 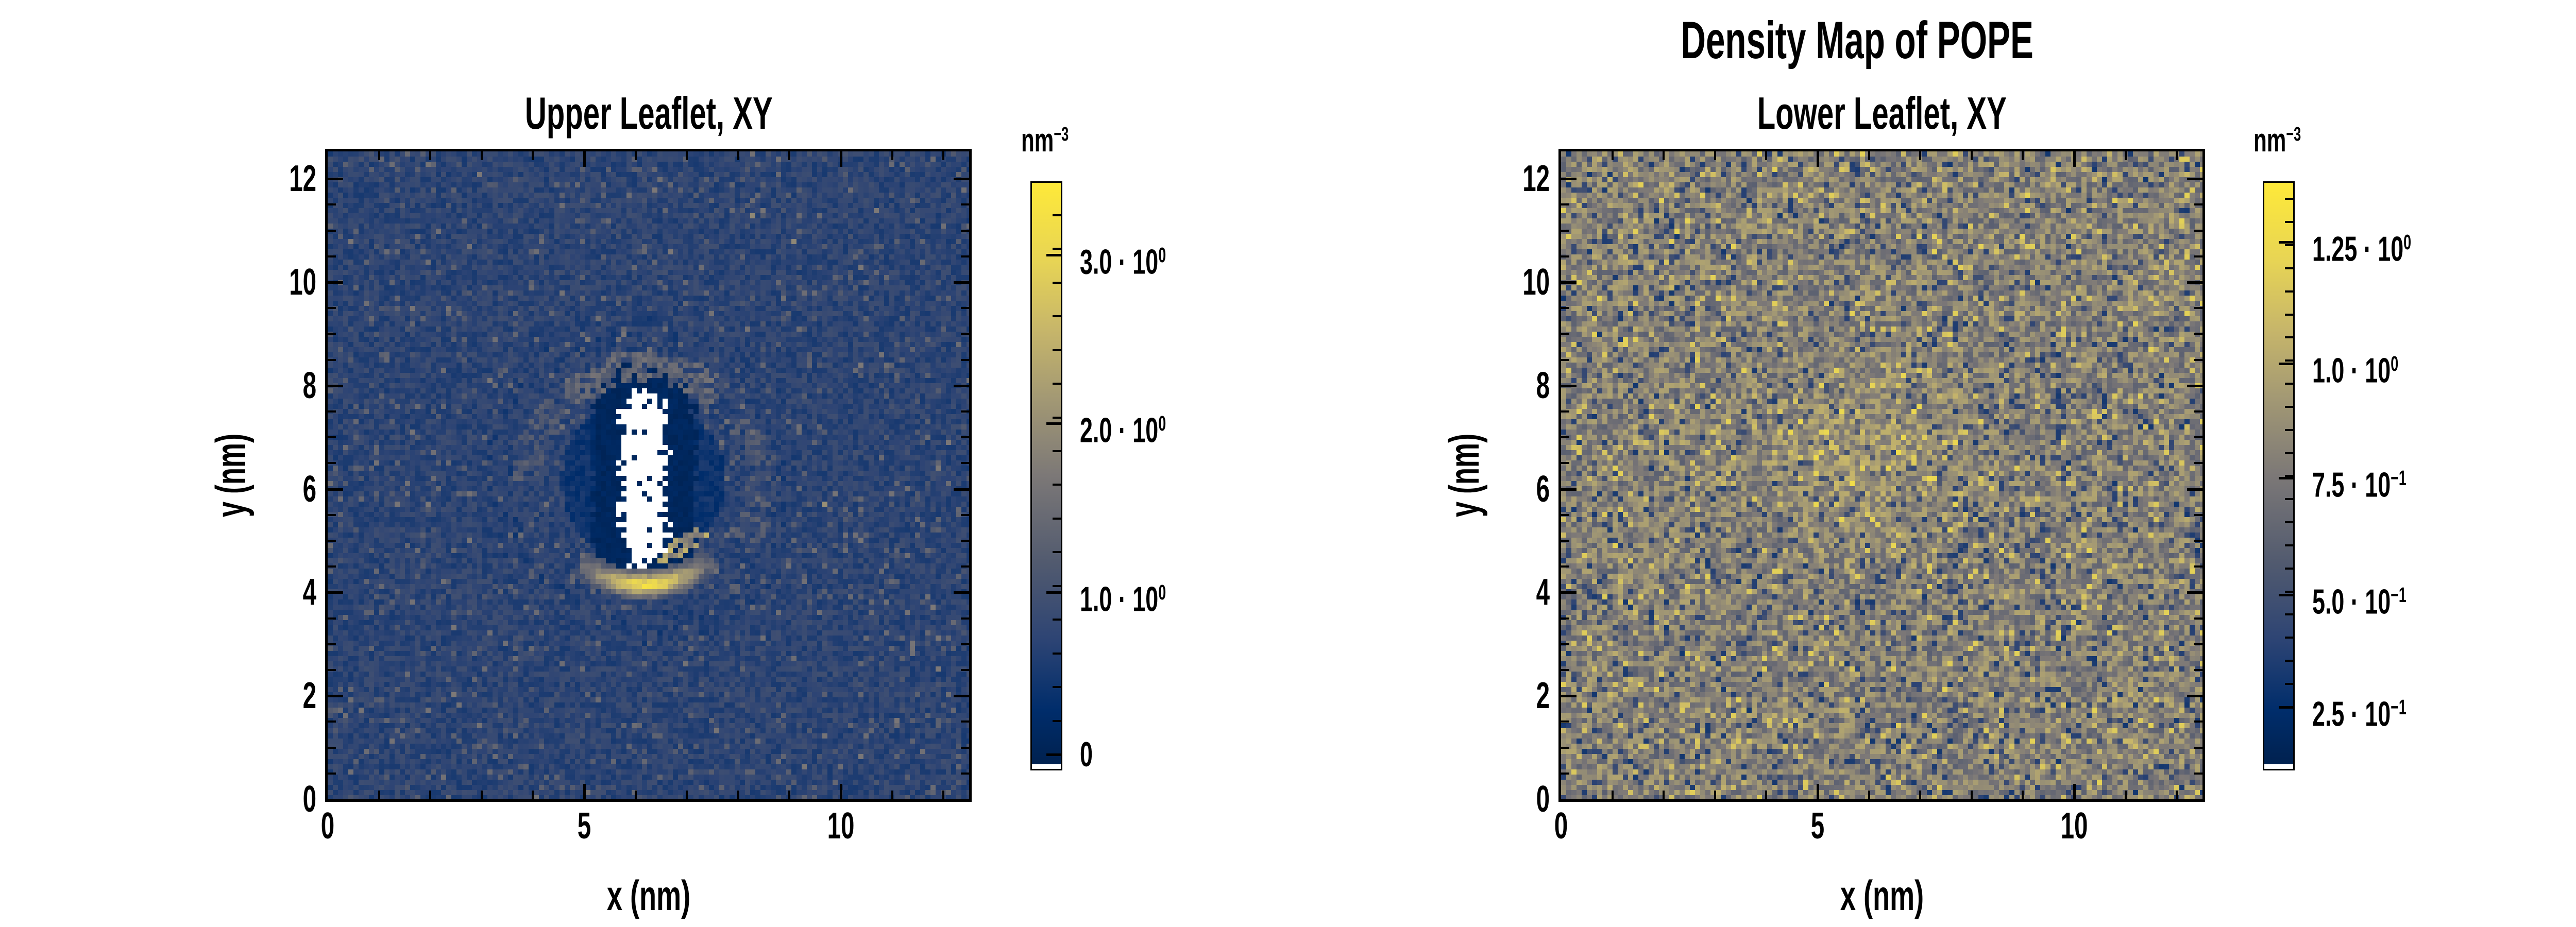 What do you see at coordinates (648, 895) in the screenshot?
I see `x-axis-label: x (nm)` at bounding box center [648, 895].